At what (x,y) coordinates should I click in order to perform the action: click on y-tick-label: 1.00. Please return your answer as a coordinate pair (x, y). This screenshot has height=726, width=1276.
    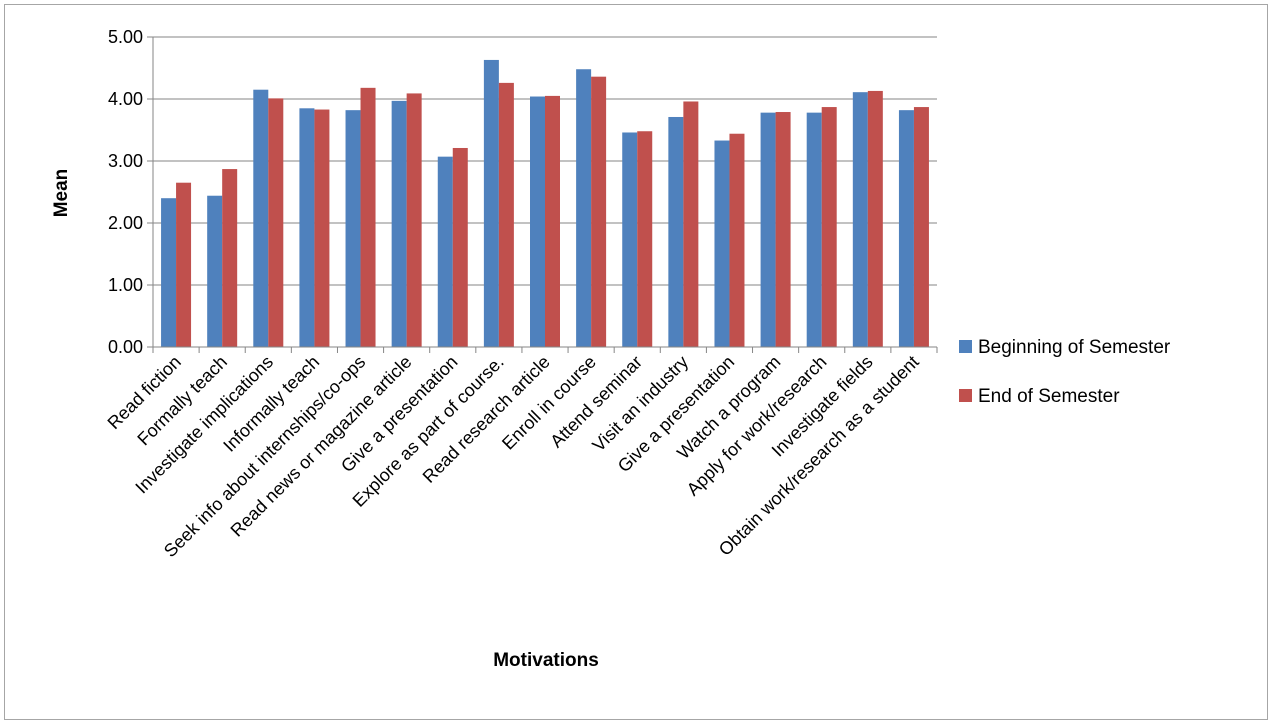
    Looking at the image, I should click on (125, 285).